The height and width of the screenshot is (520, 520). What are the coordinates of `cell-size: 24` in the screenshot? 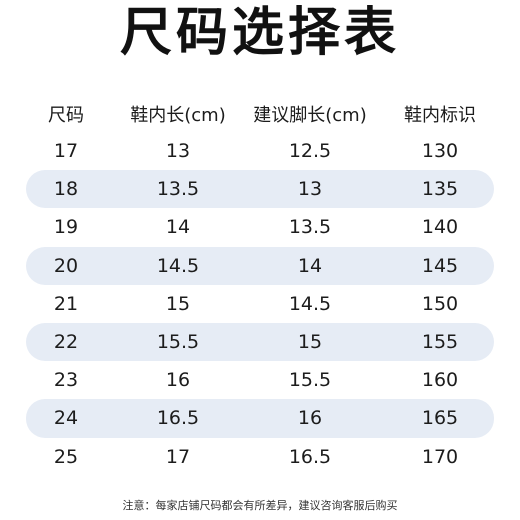 It's located at (66, 418).